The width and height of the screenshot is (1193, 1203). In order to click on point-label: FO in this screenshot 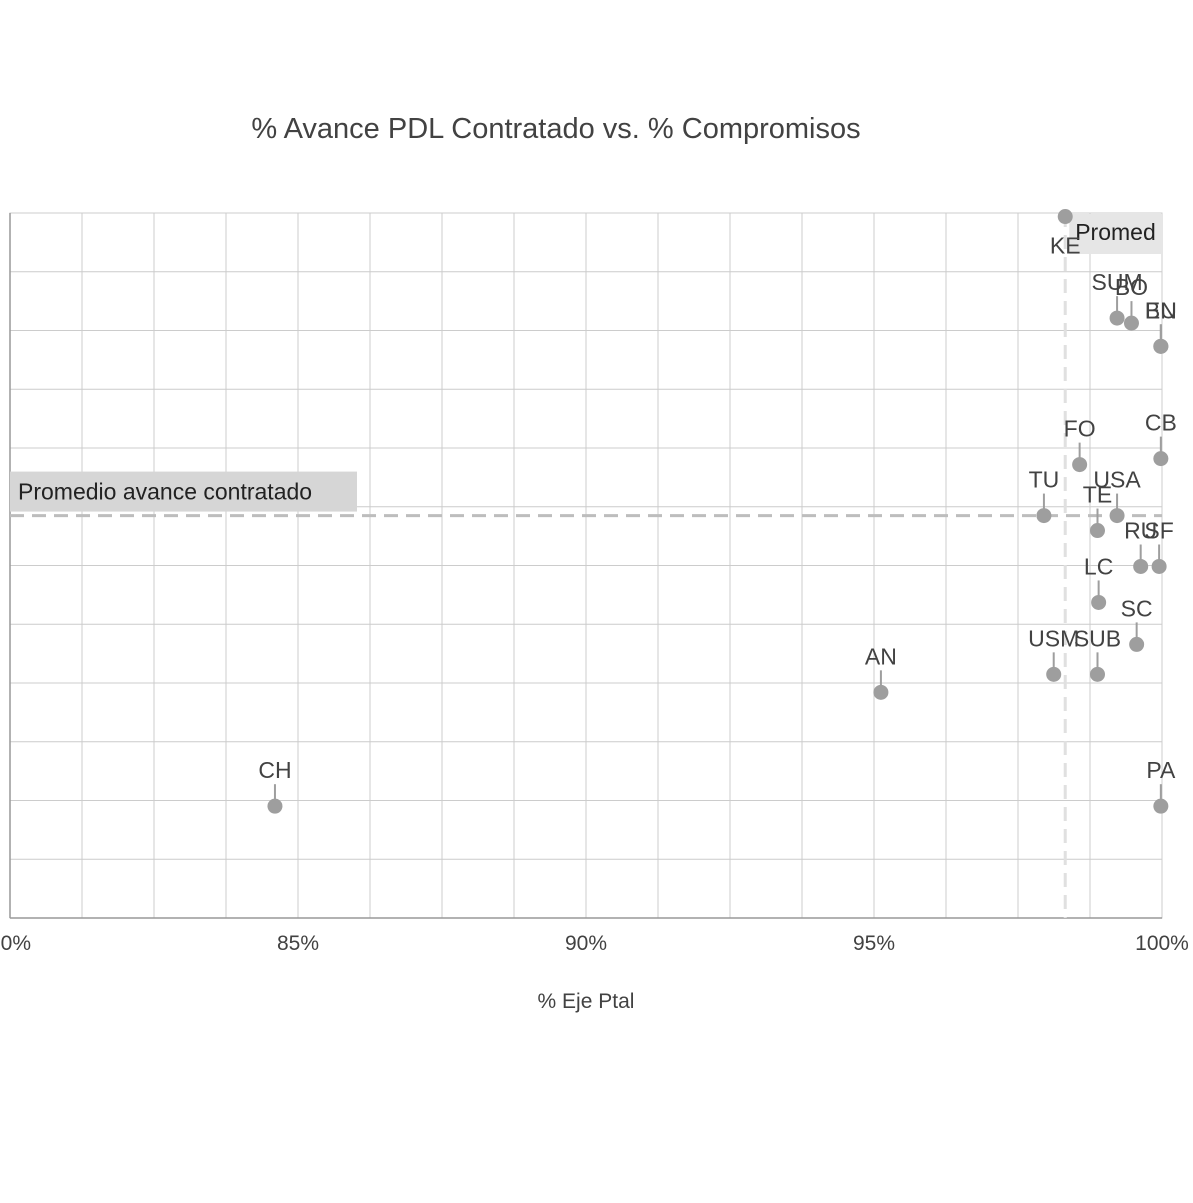, I will do `click(1080, 429)`.